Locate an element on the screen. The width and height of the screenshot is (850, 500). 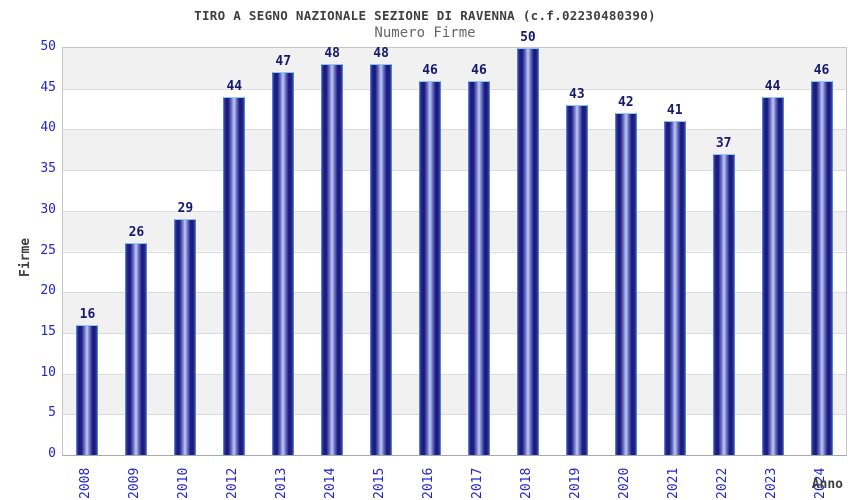
x-tick-label: 2017 is located at coordinates (477, 483).